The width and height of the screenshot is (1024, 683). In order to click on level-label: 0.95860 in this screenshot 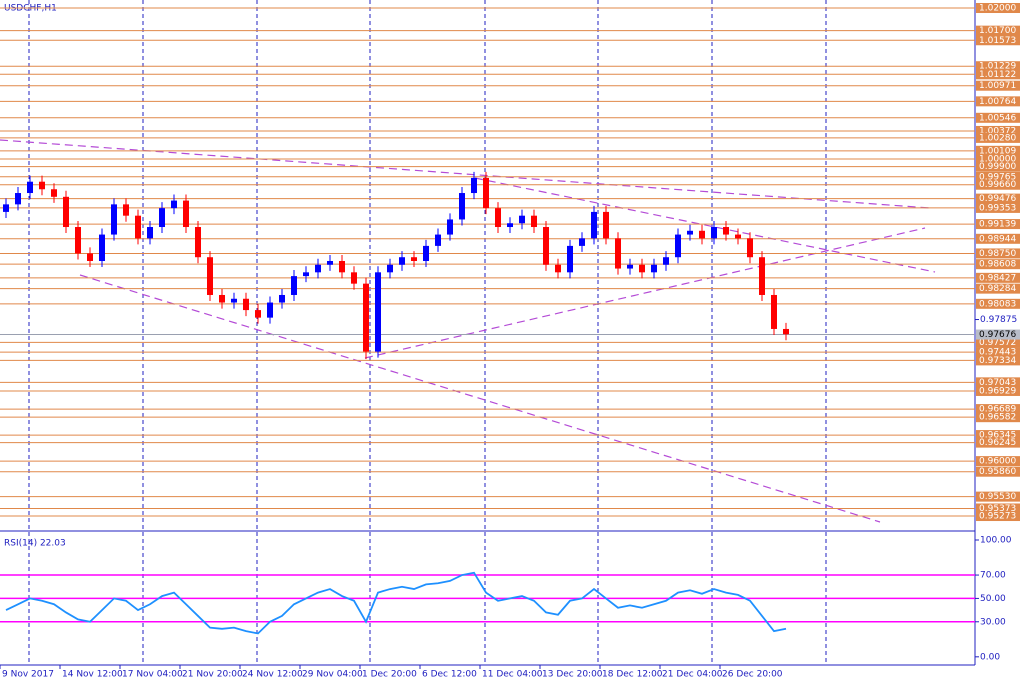, I will do `click(997, 472)`.